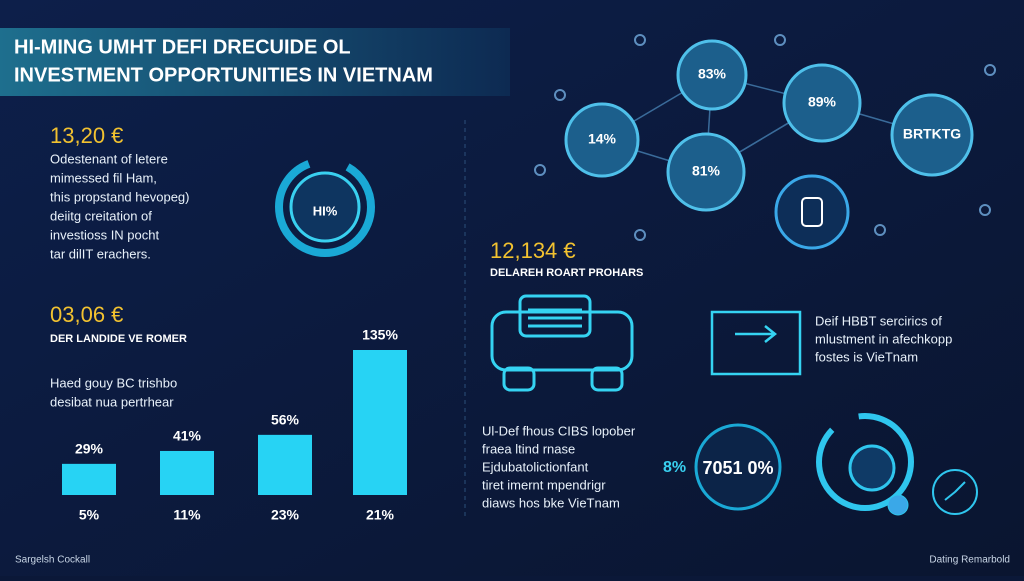 This screenshot has width=1024, height=581. I want to click on footer: Dating Remarbold, so click(969, 560).